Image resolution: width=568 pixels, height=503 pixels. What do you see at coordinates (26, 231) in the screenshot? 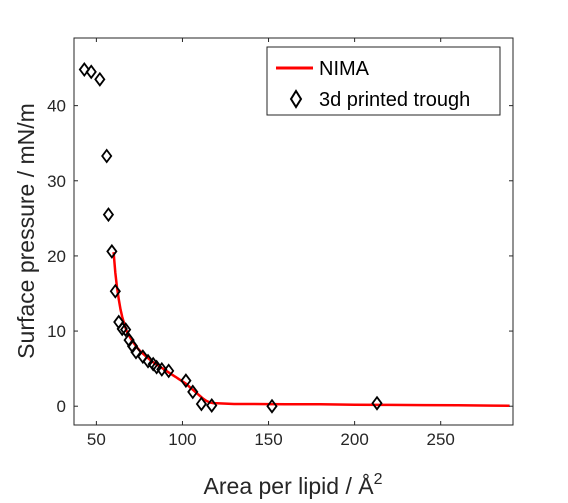
I see `y-axis-title: Surface pressure / mN/m` at bounding box center [26, 231].